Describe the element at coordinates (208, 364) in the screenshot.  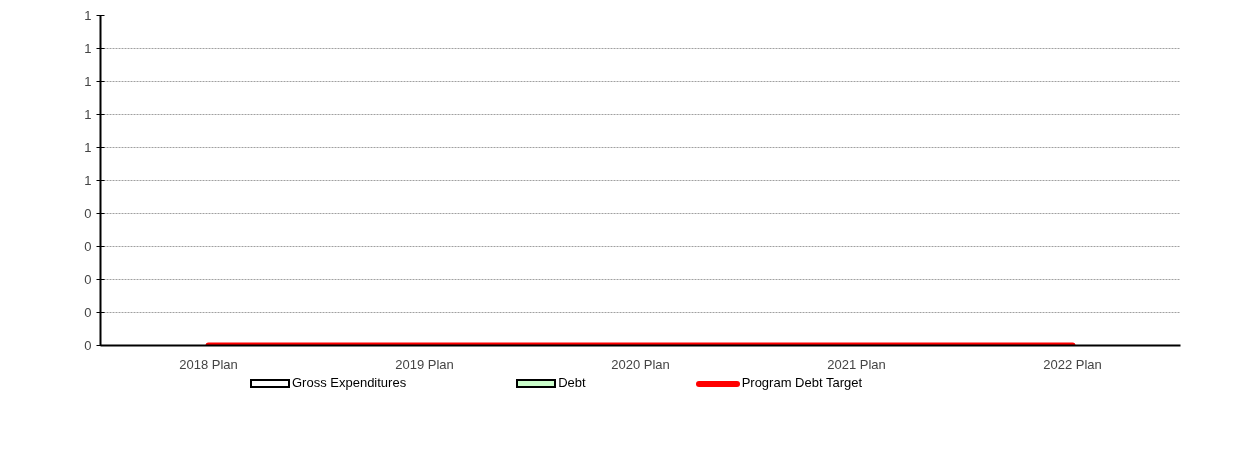
I see `x-tick-label: 2018 Plan` at that location.